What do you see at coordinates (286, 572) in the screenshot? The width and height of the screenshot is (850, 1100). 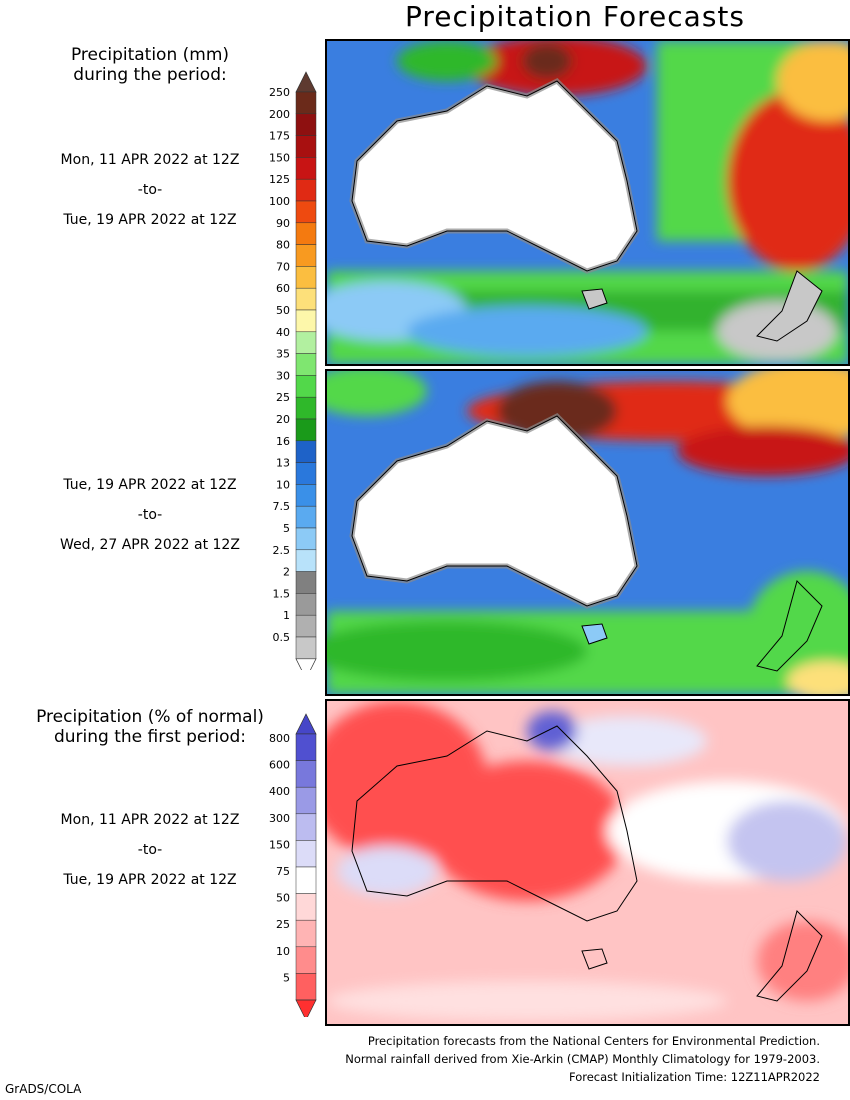 I see `mm-colorbar-tick-label: 2` at bounding box center [286, 572].